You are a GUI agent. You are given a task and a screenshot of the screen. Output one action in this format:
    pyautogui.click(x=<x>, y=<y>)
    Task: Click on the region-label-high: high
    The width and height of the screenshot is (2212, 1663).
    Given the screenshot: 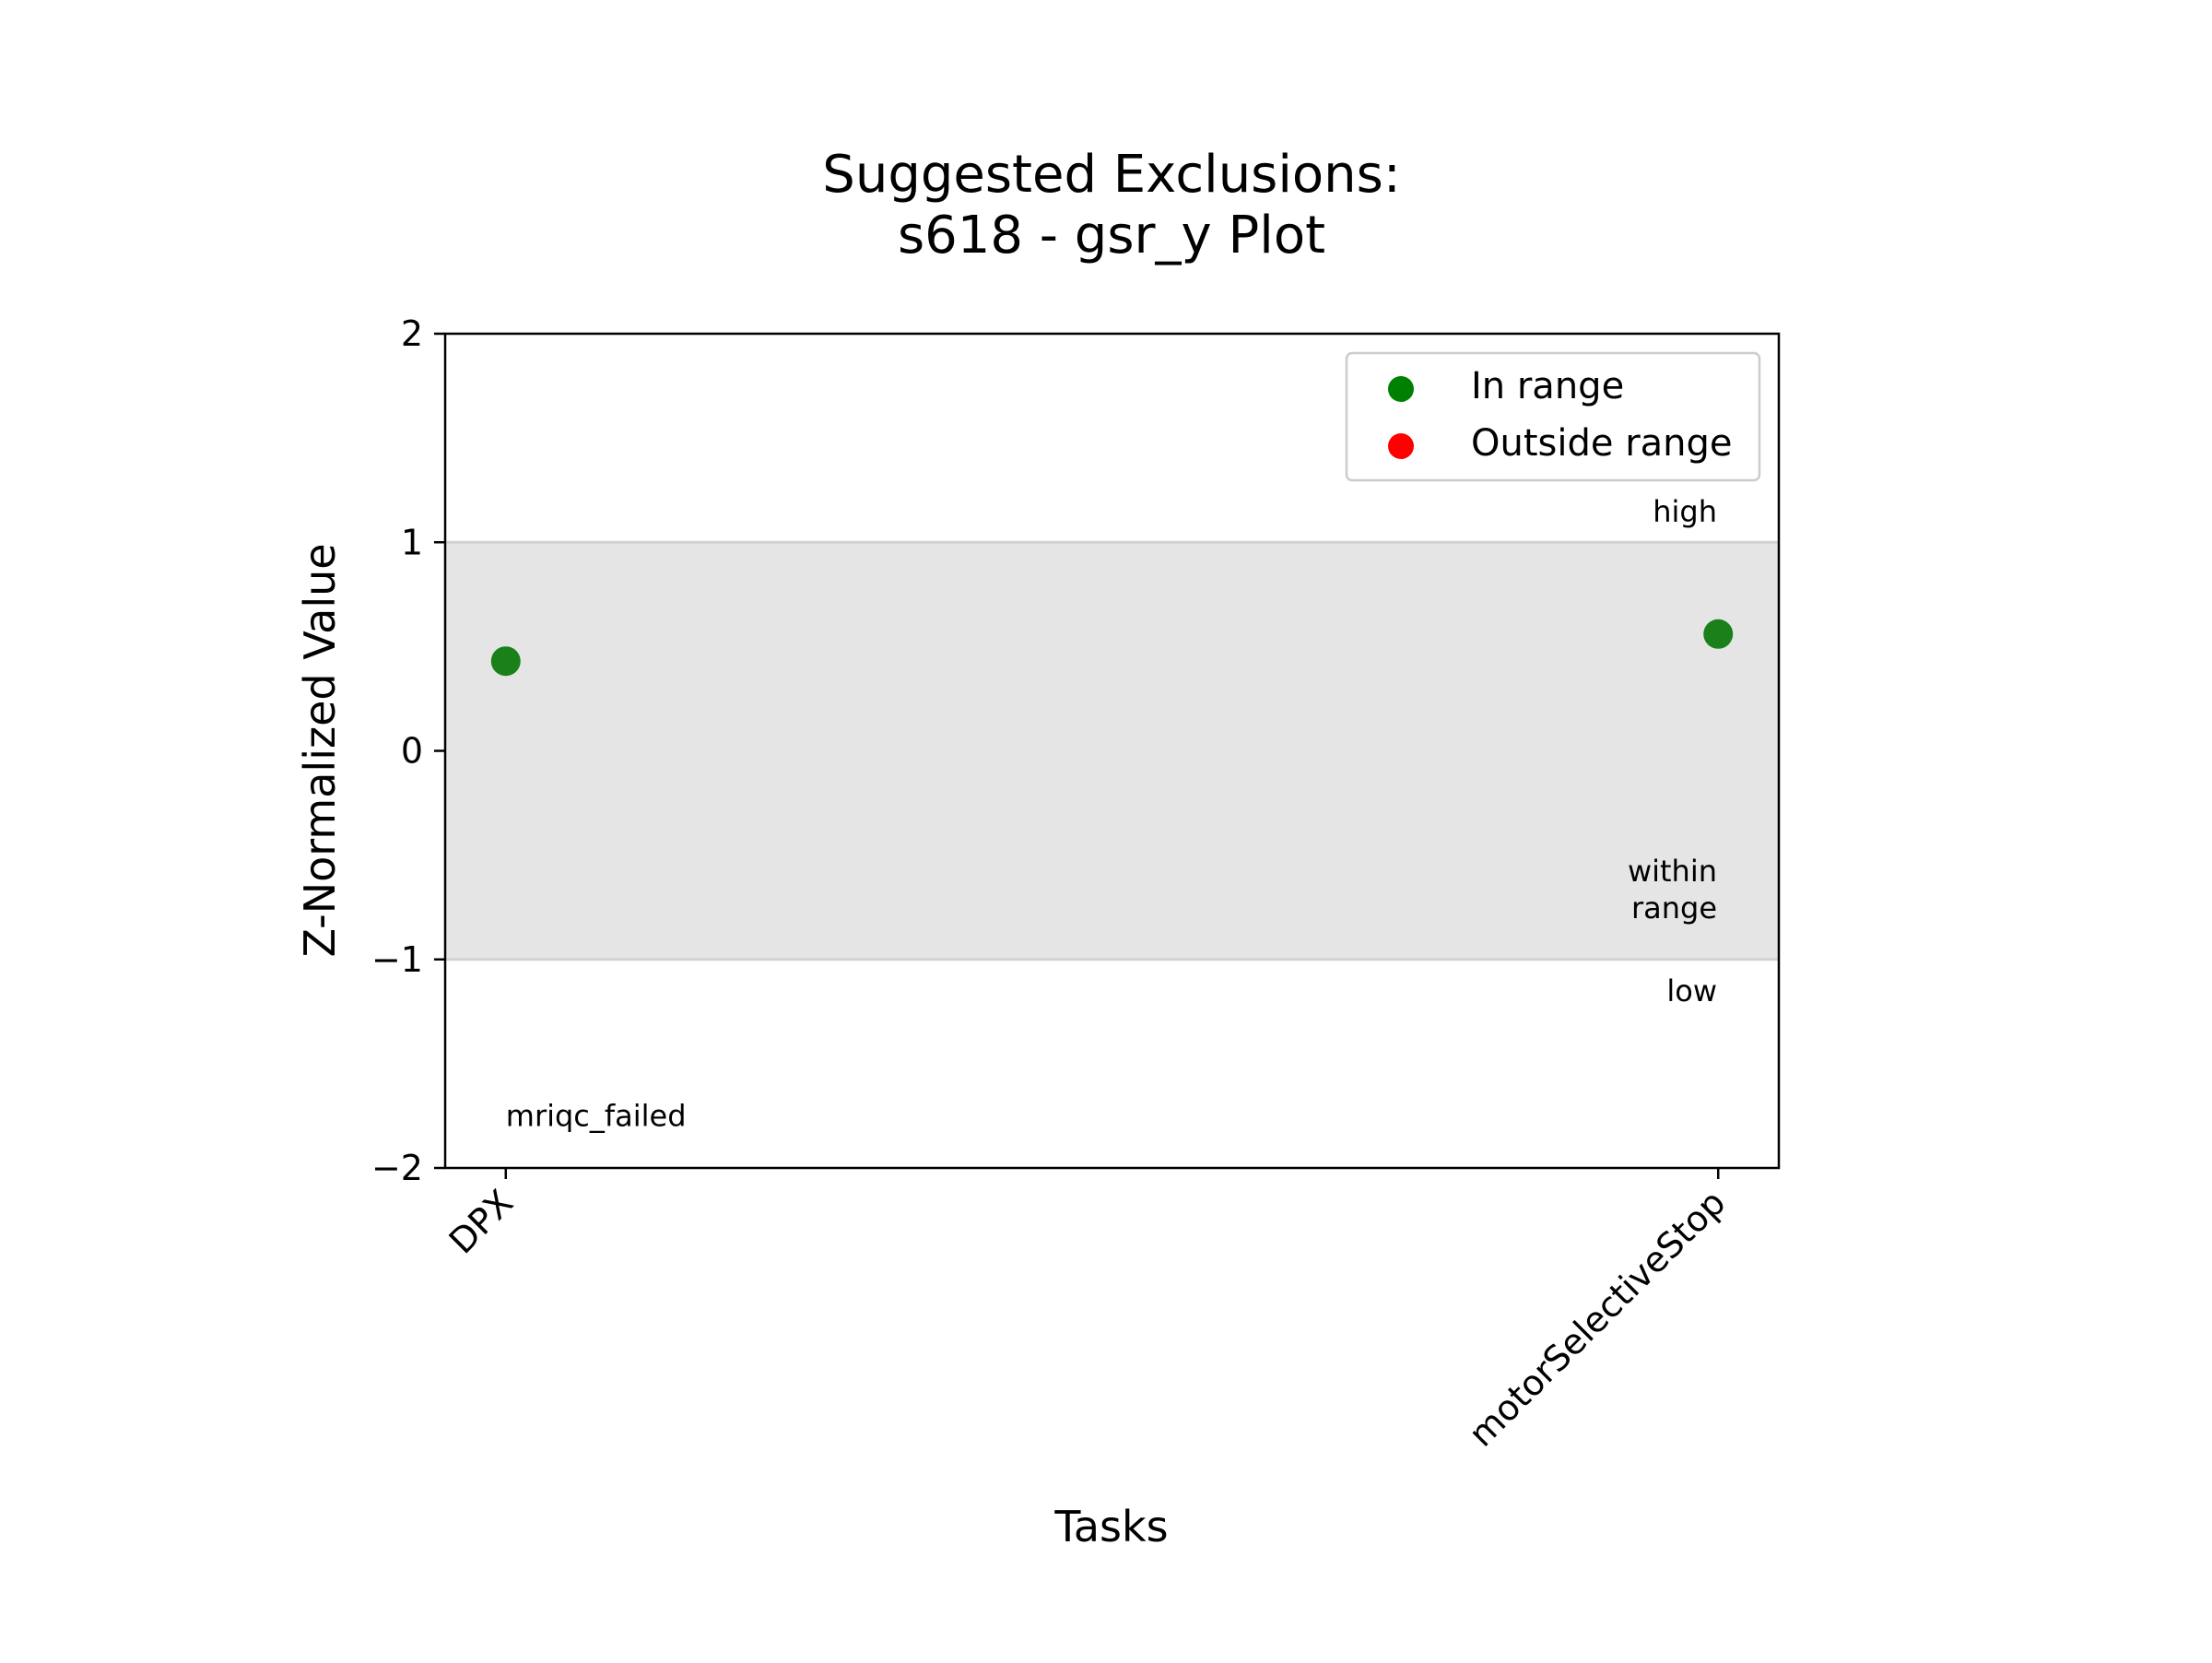 What is the action you would take?
    pyautogui.click(x=1685, y=512)
    